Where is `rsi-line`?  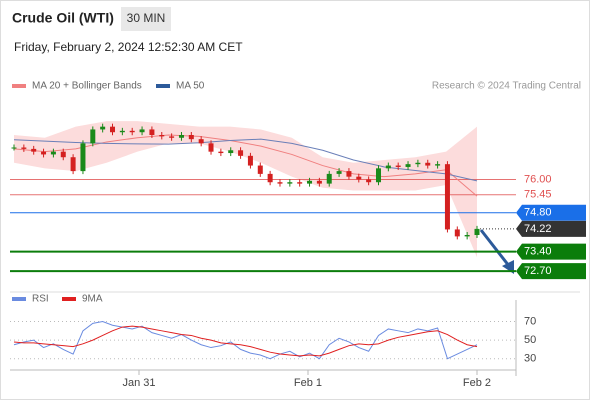 rsi-line is located at coordinates (245, 340).